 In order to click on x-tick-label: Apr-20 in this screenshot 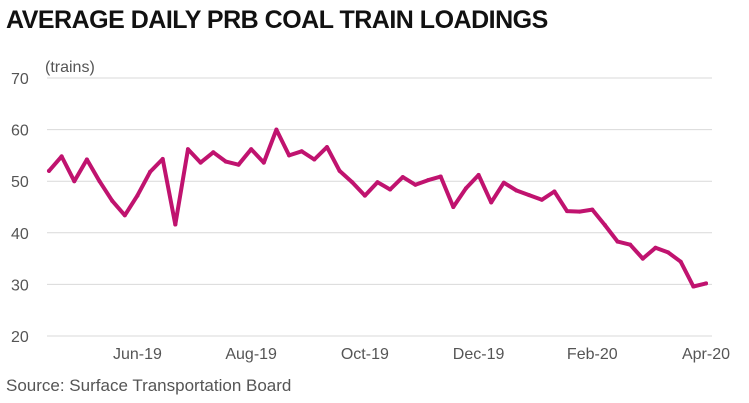, I will do `click(706, 354)`.